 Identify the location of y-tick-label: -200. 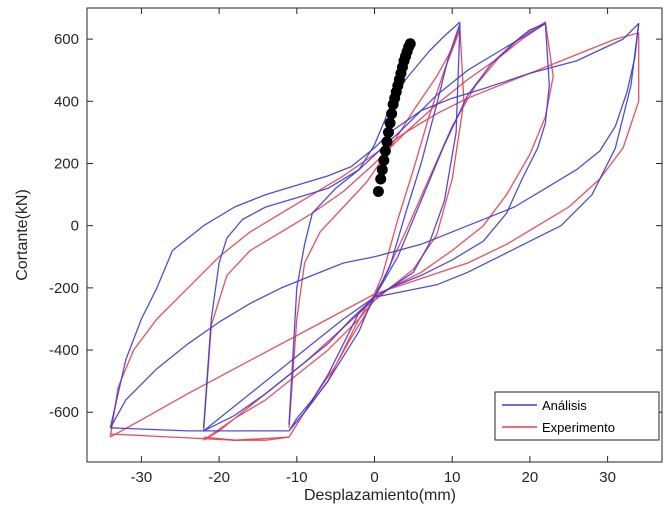
(64, 288).